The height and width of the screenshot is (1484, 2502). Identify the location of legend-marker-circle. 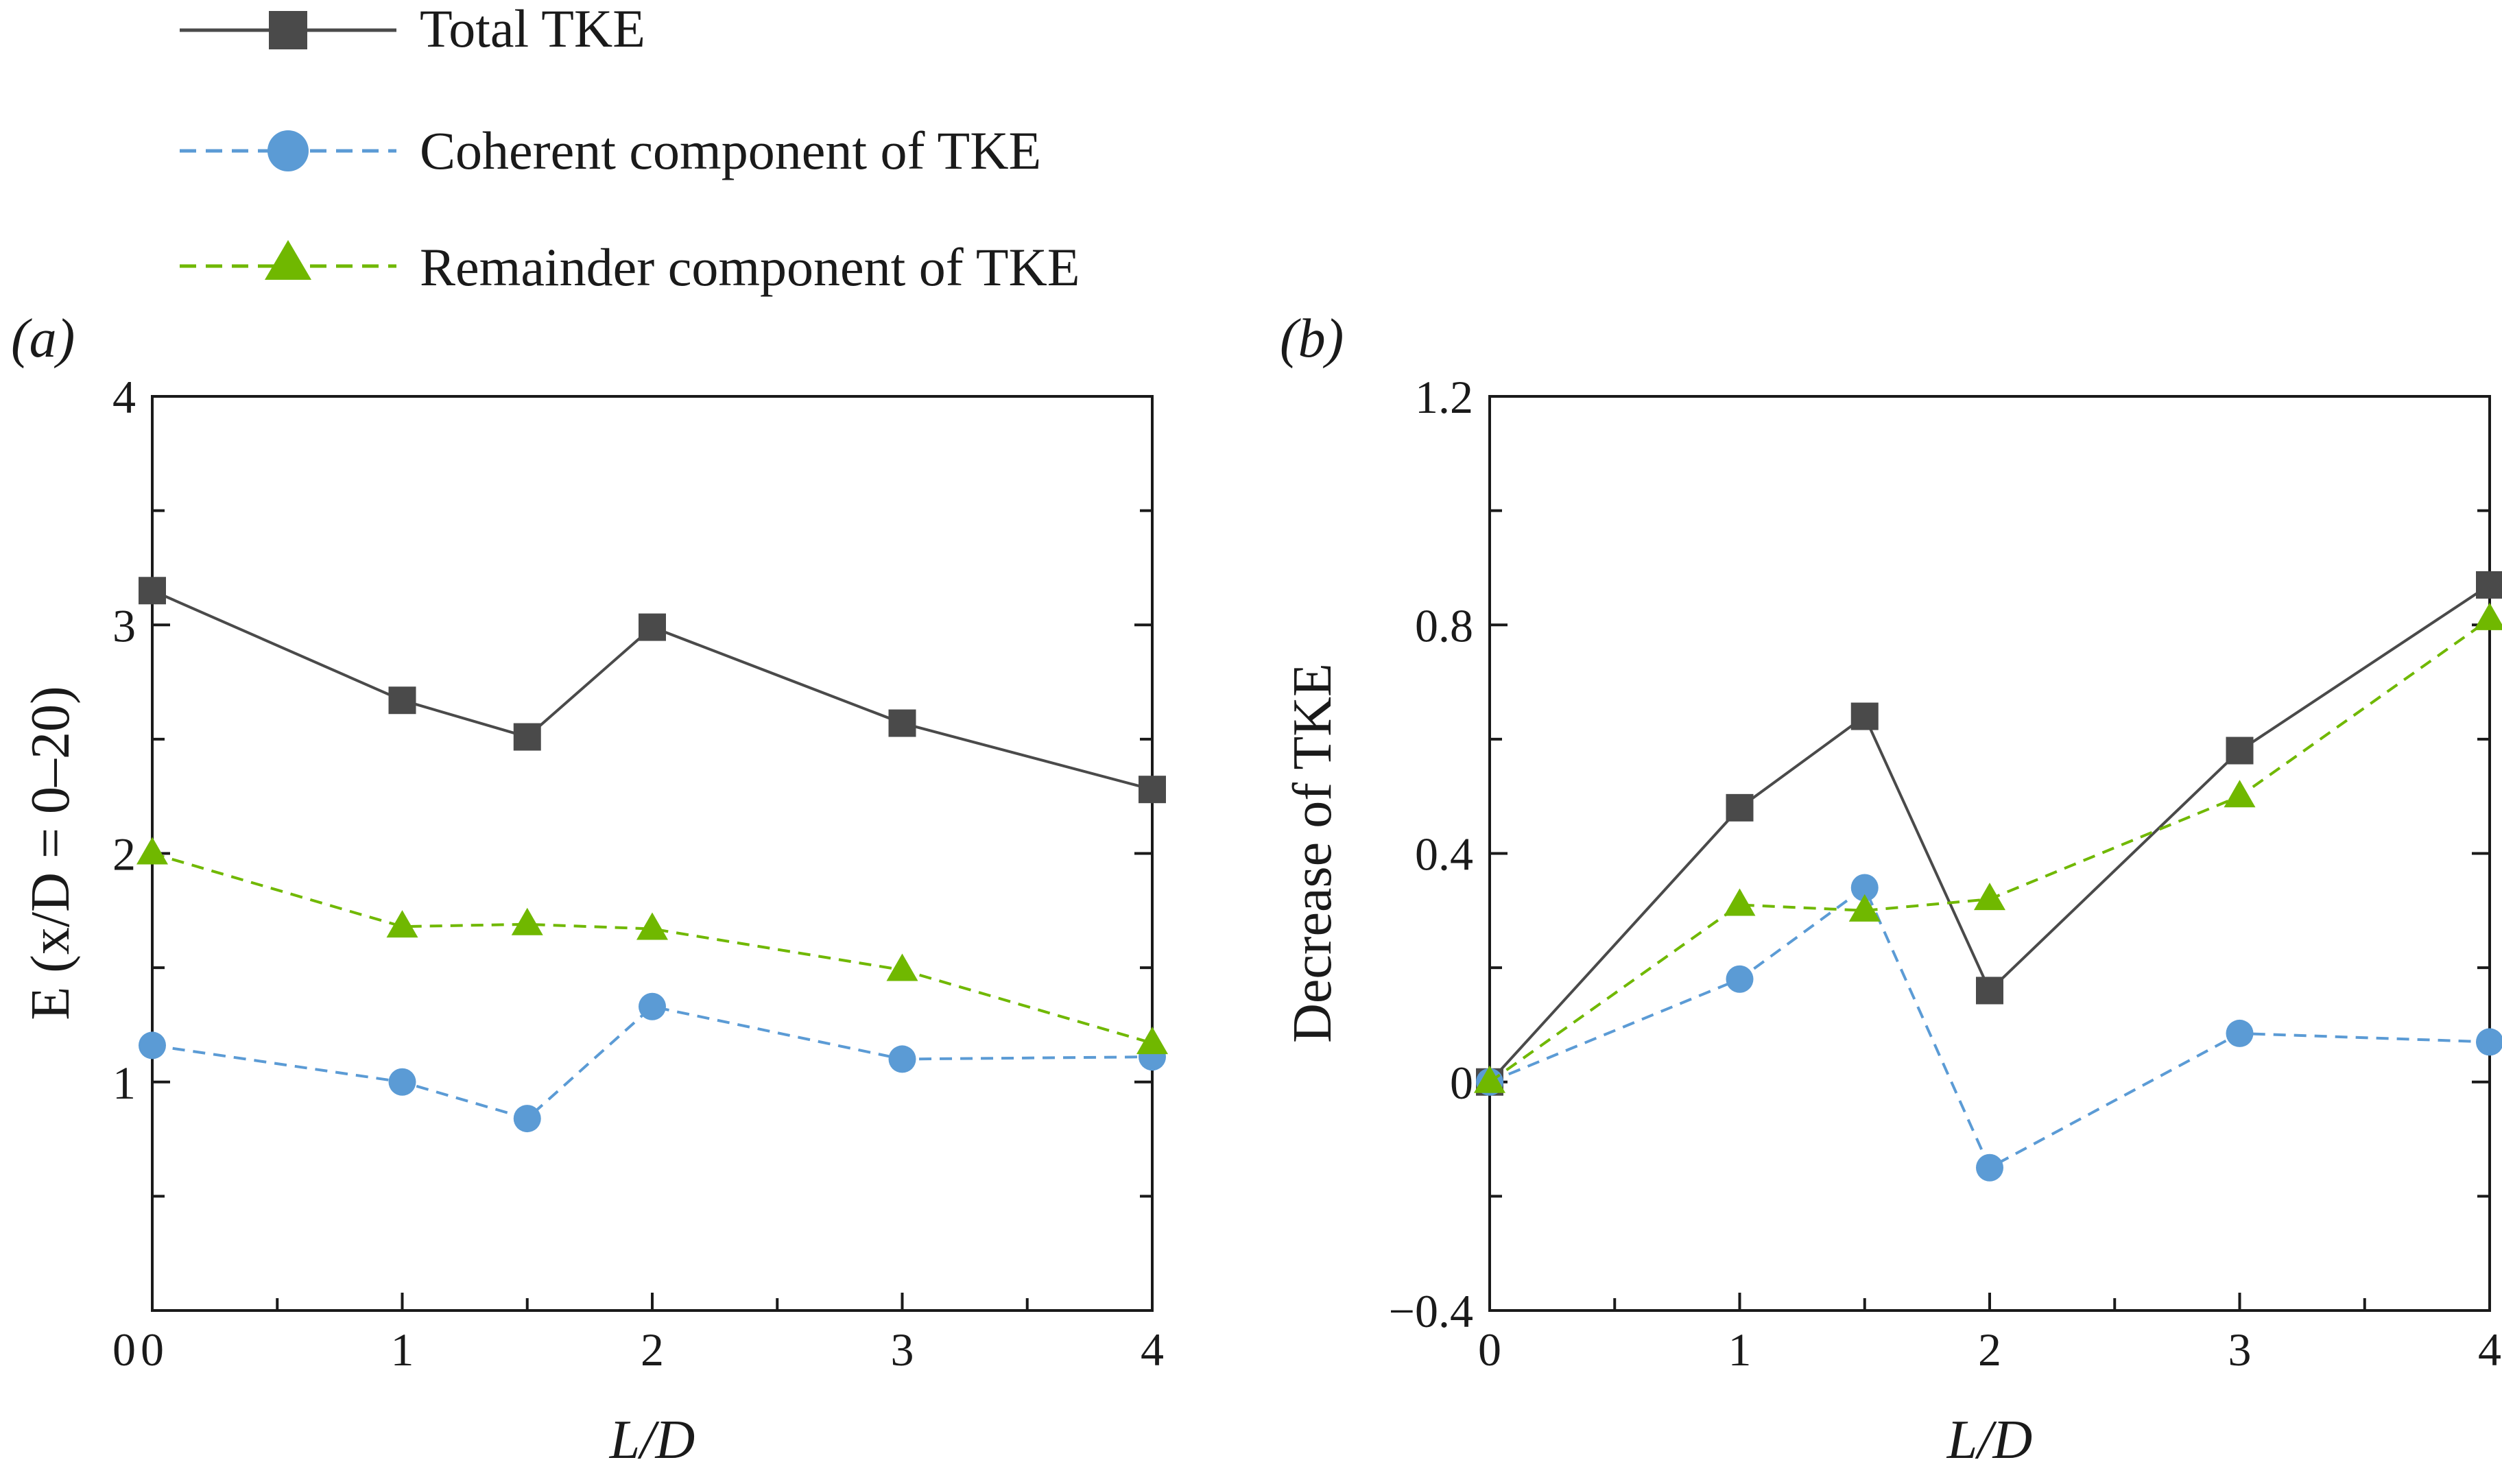
(288, 150).